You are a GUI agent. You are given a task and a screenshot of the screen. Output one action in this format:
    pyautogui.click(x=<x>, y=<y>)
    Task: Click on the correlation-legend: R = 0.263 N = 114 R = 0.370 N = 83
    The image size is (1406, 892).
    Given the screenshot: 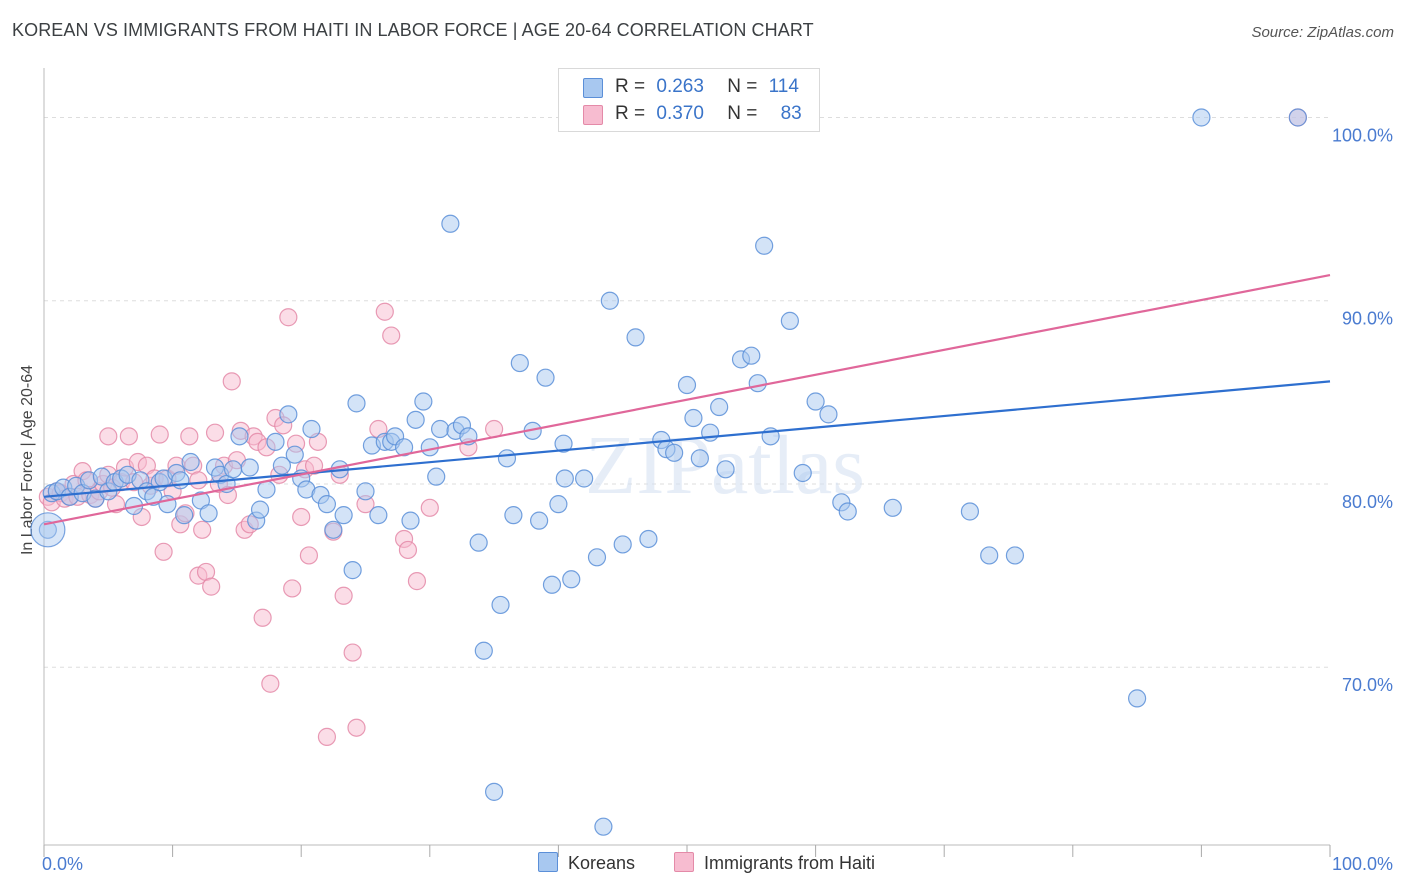 What is the action you would take?
    pyautogui.click(x=689, y=100)
    